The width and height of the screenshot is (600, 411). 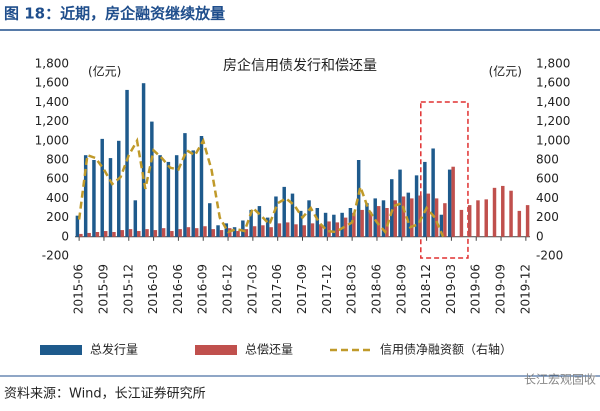 I want to click on y2-tick-label: 0, so click(x=540, y=236).